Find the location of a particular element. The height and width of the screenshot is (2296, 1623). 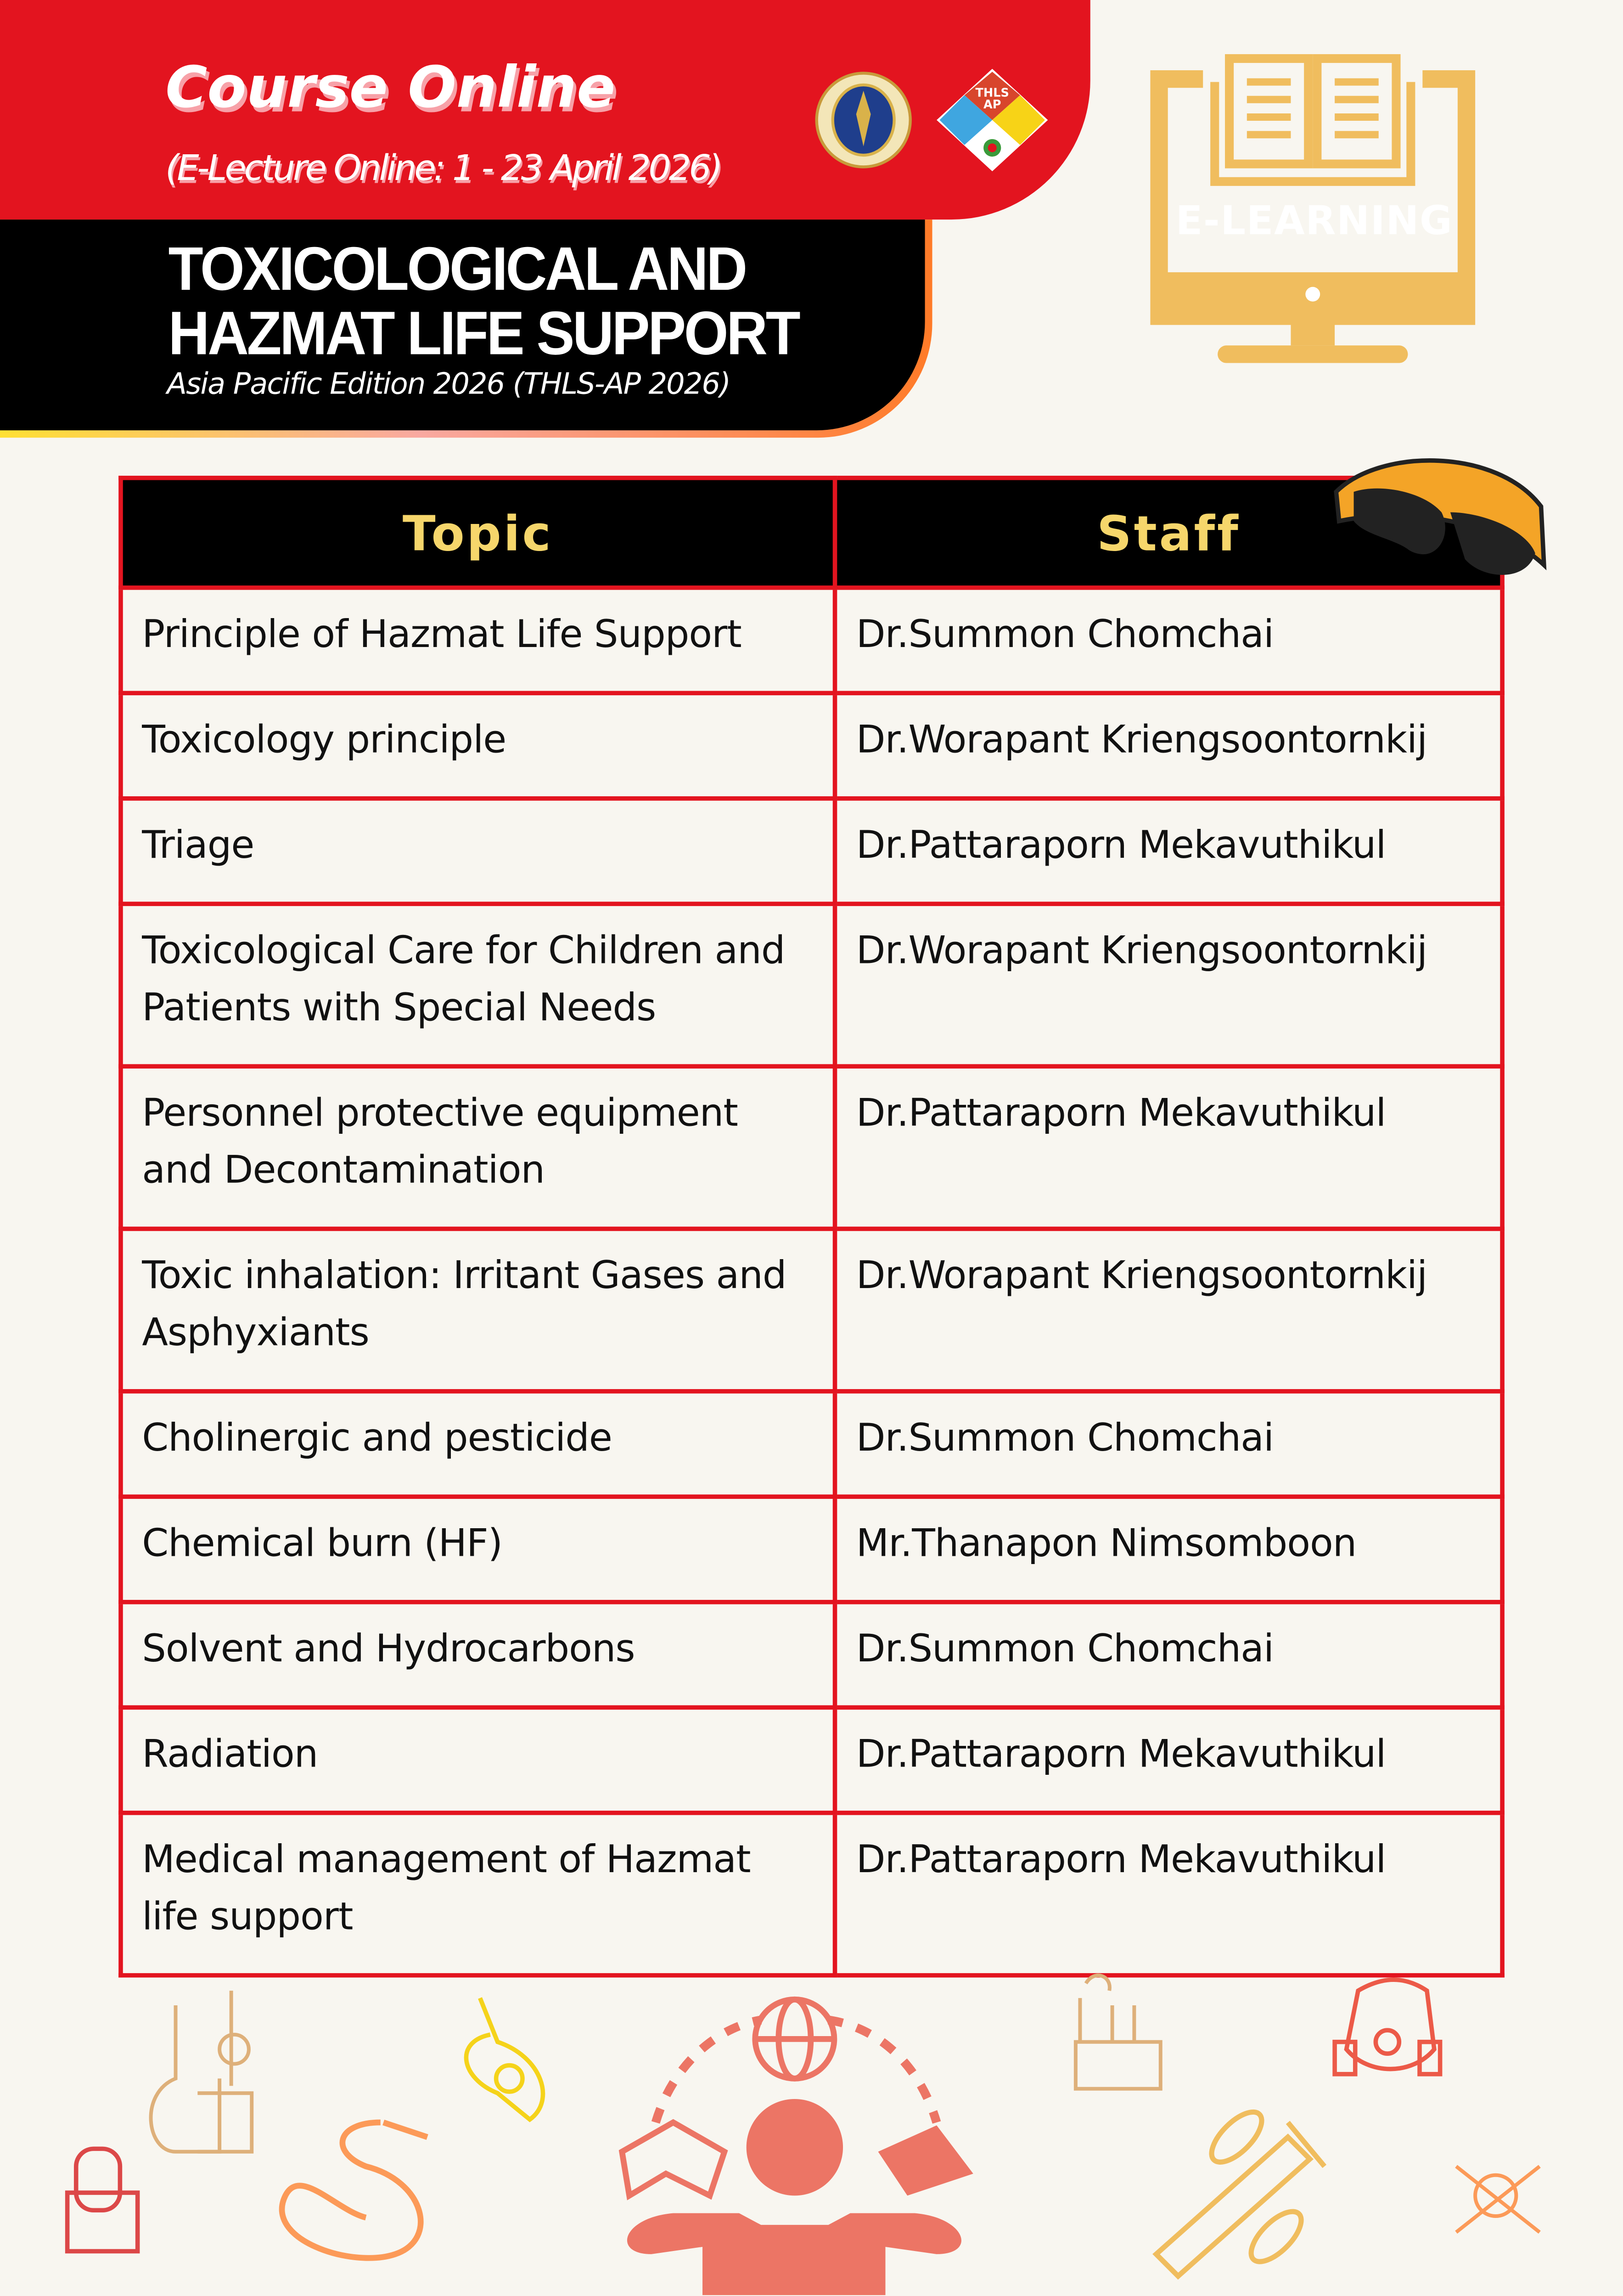

table-row: Triage Dr.Pattaraporn Mekavuthikul is located at coordinates (811, 851).